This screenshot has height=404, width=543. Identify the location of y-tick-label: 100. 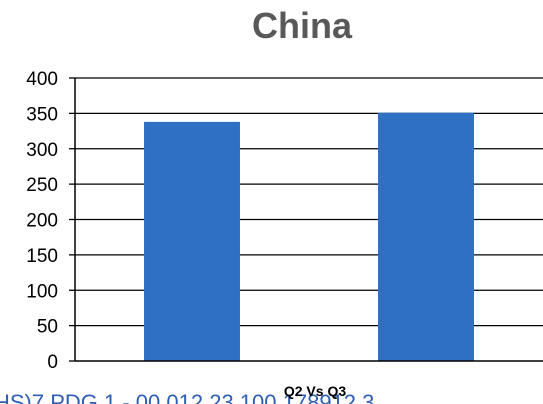
(42, 291).